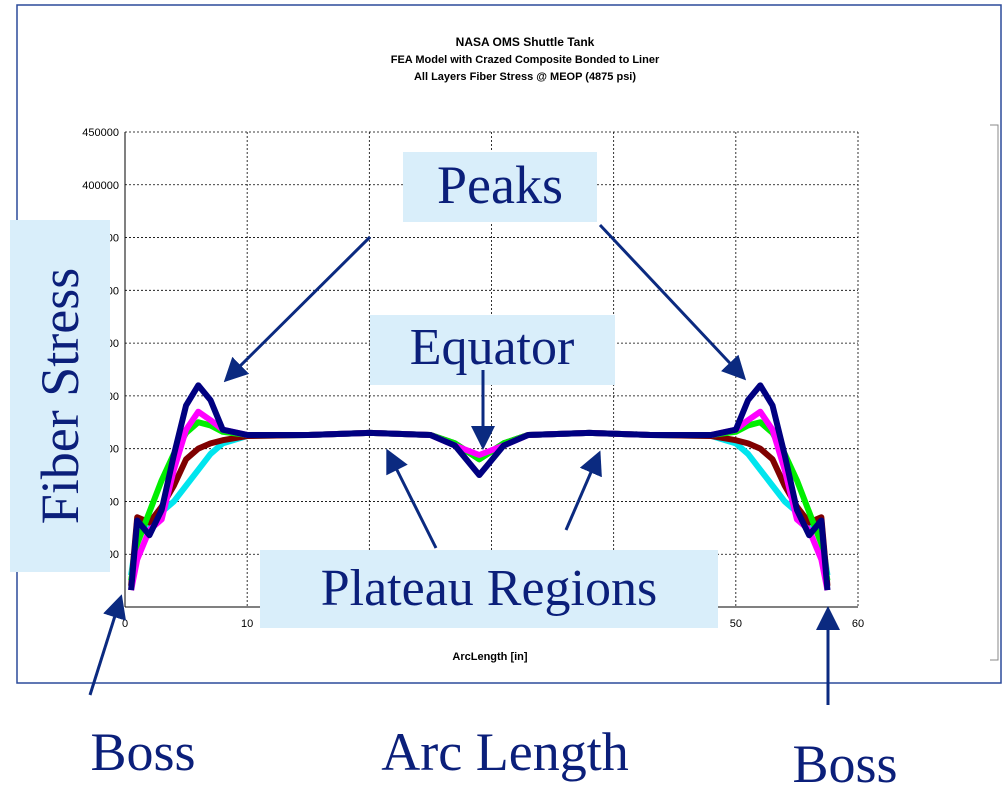 This screenshot has width=1002, height=789. Describe the element at coordinates (100, 186) in the screenshot. I see `y-tick-label: 400000` at that location.